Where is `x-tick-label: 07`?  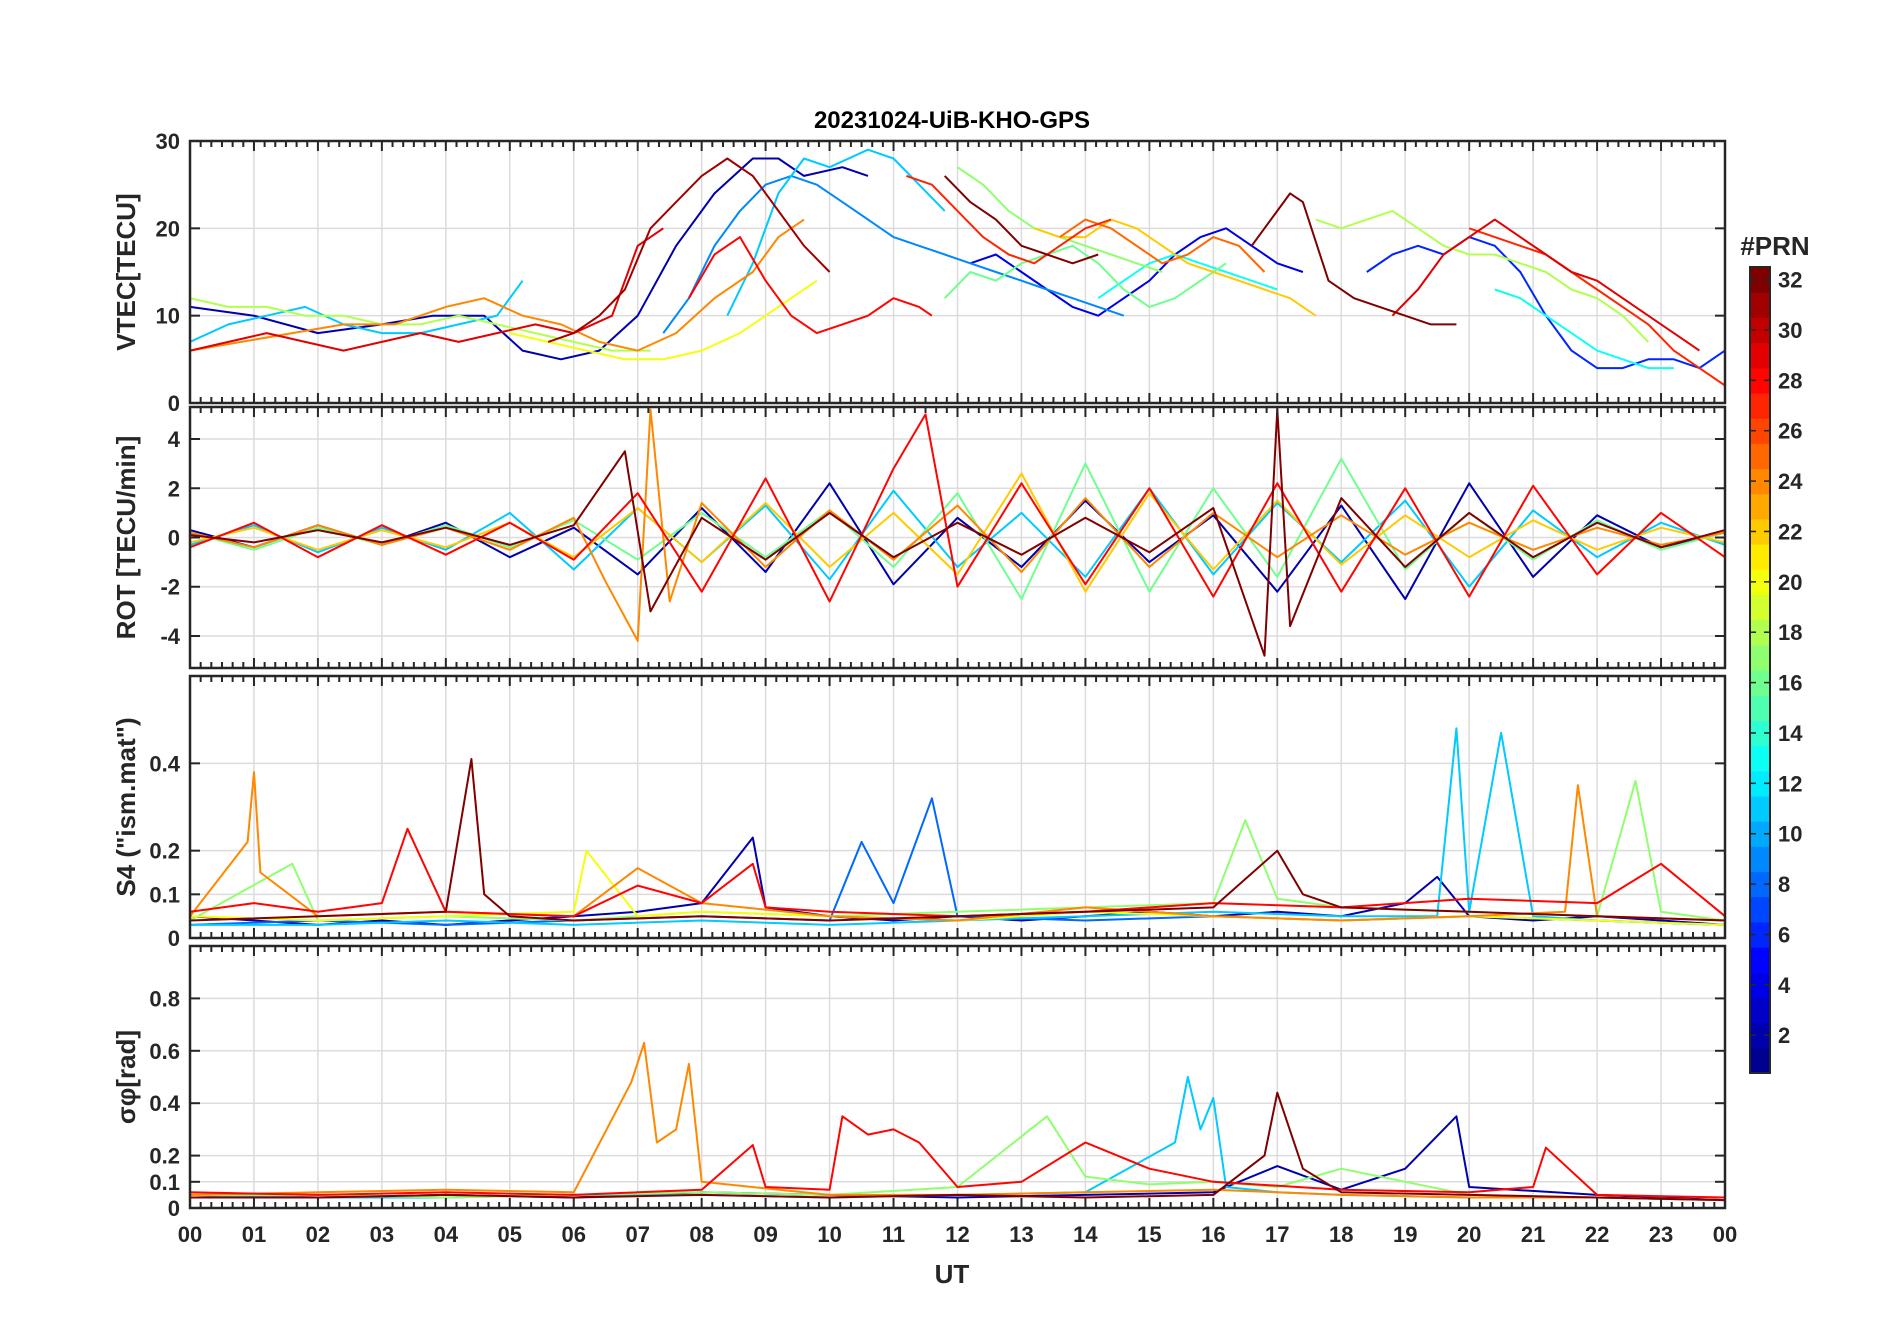
x-tick-label: 07 is located at coordinates (637, 1234).